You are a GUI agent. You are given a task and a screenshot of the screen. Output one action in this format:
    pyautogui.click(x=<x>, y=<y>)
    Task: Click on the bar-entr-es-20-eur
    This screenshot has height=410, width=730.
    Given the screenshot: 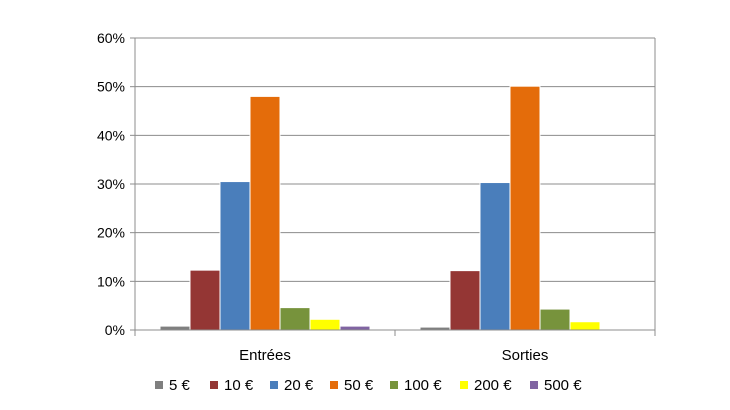 What is the action you would take?
    pyautogui.click(x=235, y=256)
    